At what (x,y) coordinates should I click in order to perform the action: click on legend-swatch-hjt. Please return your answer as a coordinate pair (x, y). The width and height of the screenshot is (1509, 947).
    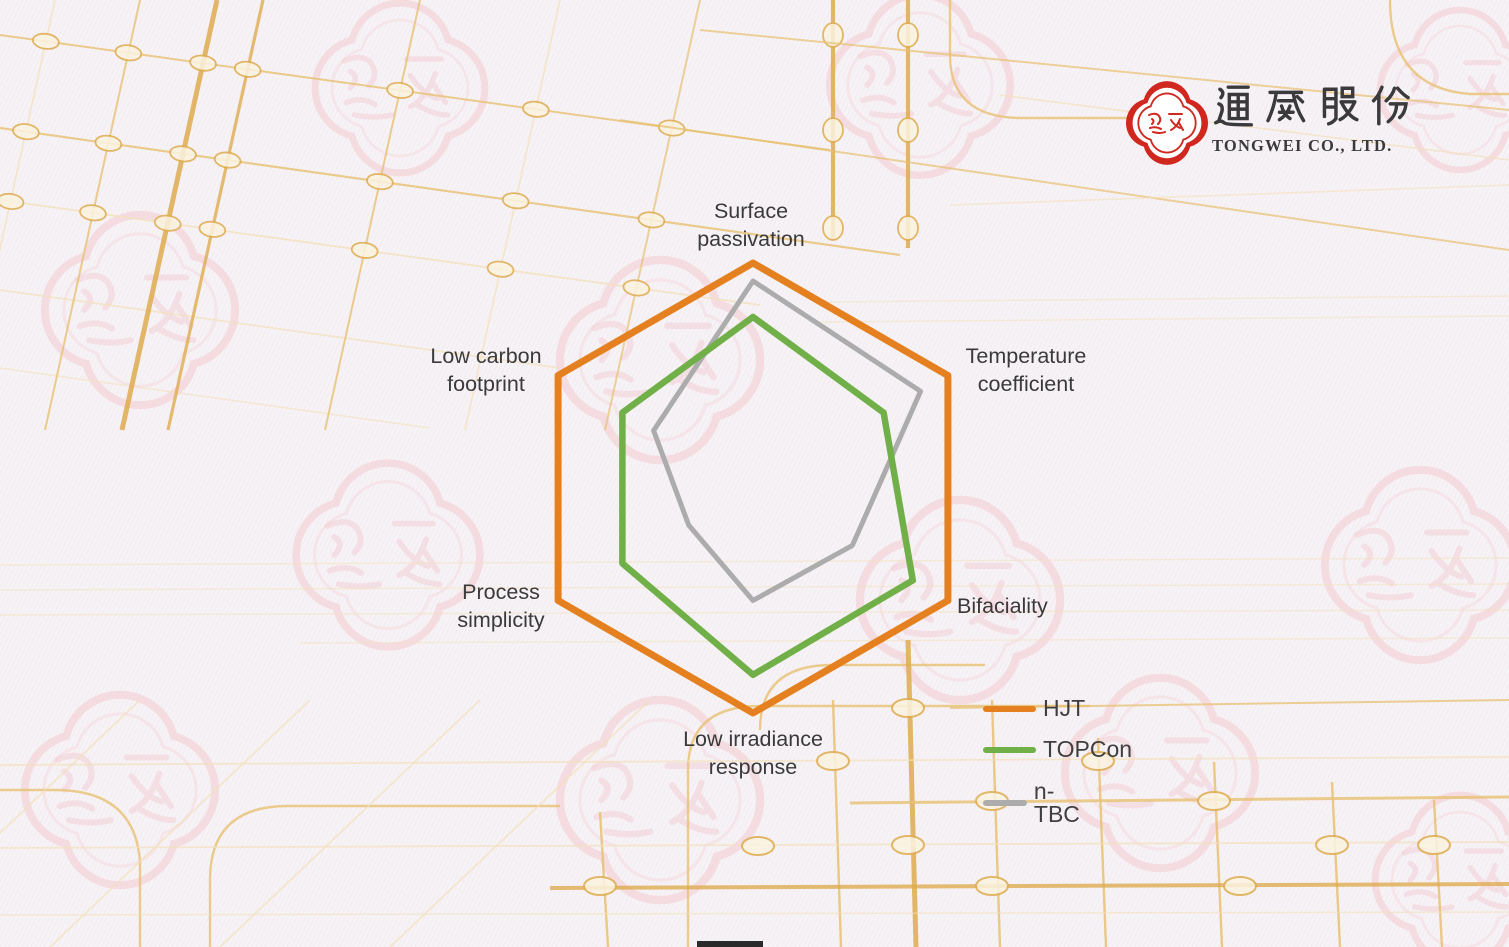
    Looking at the image, I should click on (1009, 708).